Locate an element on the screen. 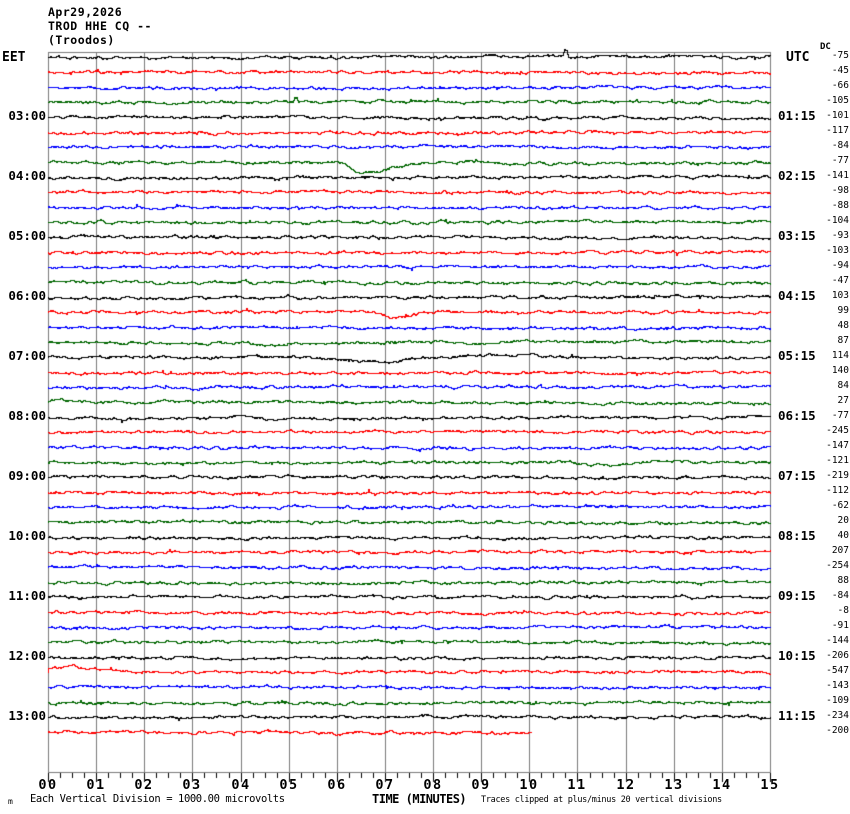 The width and height of the screenshot is (850, 814). eet-time-label: 10:00 is located at coordinates (27, 535).